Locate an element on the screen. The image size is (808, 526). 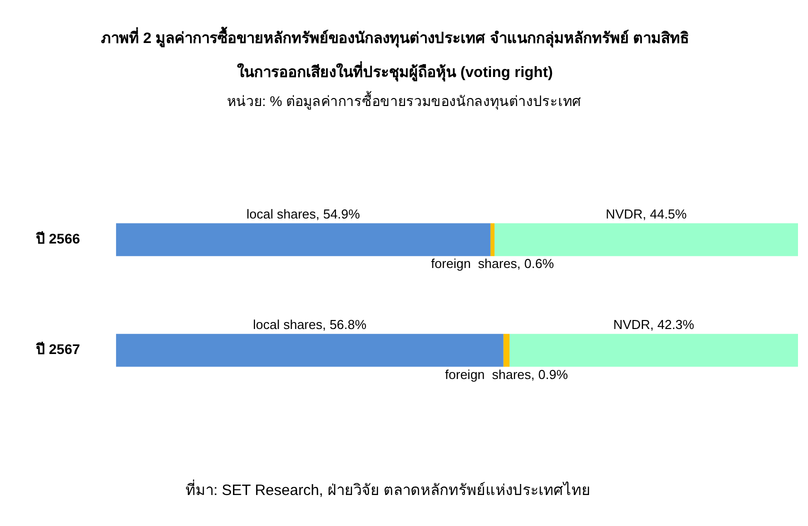
data-label: NVDR, 42.3% is located at coordinates (654, 324).